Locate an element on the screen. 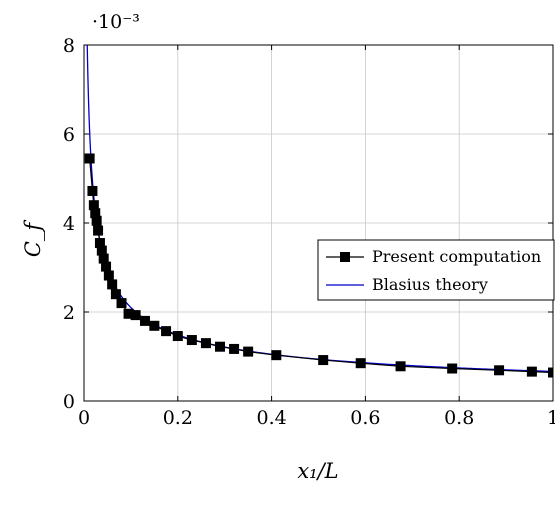 The height and width of the screenshot is (506, 555). y-tick-label: 8 is located at coordinates (69, 46).